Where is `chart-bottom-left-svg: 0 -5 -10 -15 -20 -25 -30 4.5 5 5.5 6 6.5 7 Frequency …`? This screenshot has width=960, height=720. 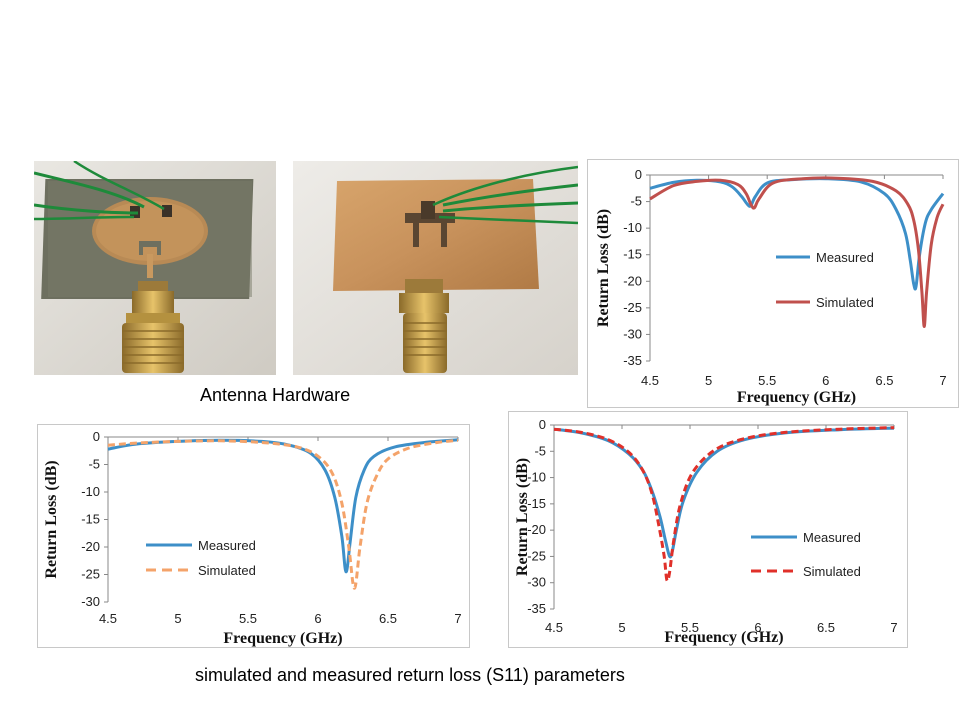
chart-bottom-left-svg: 0 -5 -10 -15 -20 -25 -30 4.5 5 5.5 6 6.5 7 Frequency … is located at coordinates (252, 538).